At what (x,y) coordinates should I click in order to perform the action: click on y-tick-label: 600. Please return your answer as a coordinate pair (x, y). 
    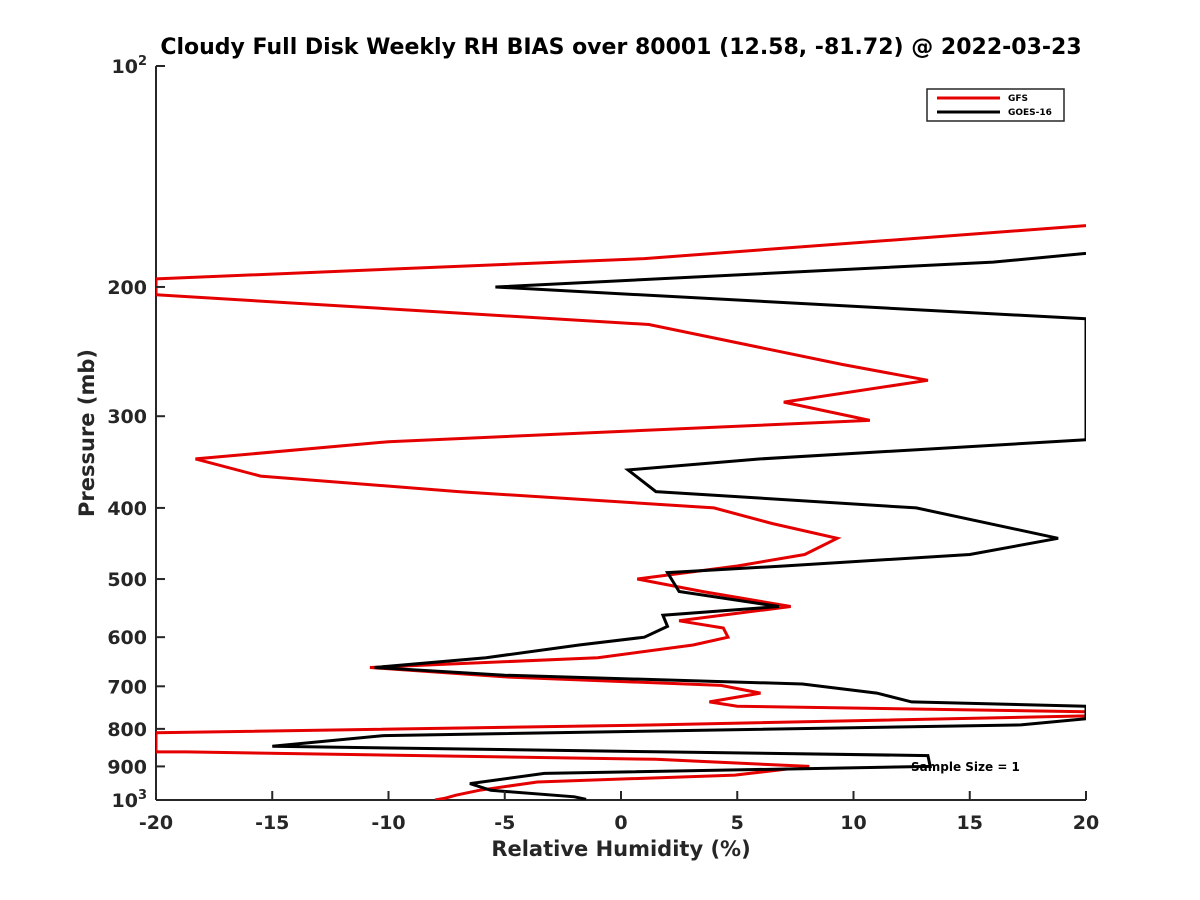
    Looking at the image, I should click on (127, 638).